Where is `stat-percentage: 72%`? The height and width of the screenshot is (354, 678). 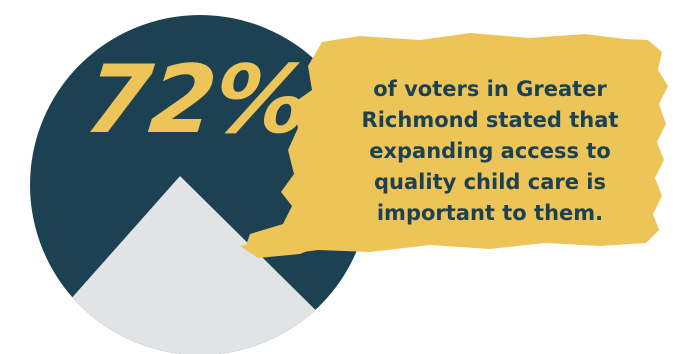
stat-percentage: 72% is located at coordinates (197, 100).